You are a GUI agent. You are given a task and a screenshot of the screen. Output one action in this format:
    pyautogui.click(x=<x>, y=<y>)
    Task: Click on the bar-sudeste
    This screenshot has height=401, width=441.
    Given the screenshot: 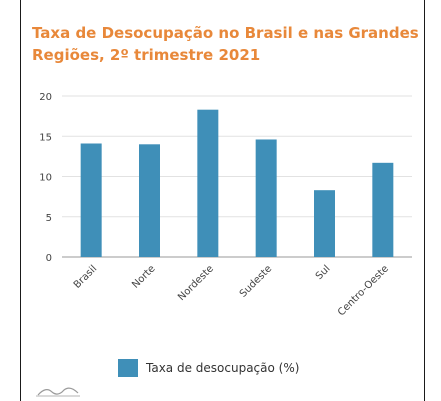 What is the action you would take?
    pyautogui.click(x=266, y=198)
    